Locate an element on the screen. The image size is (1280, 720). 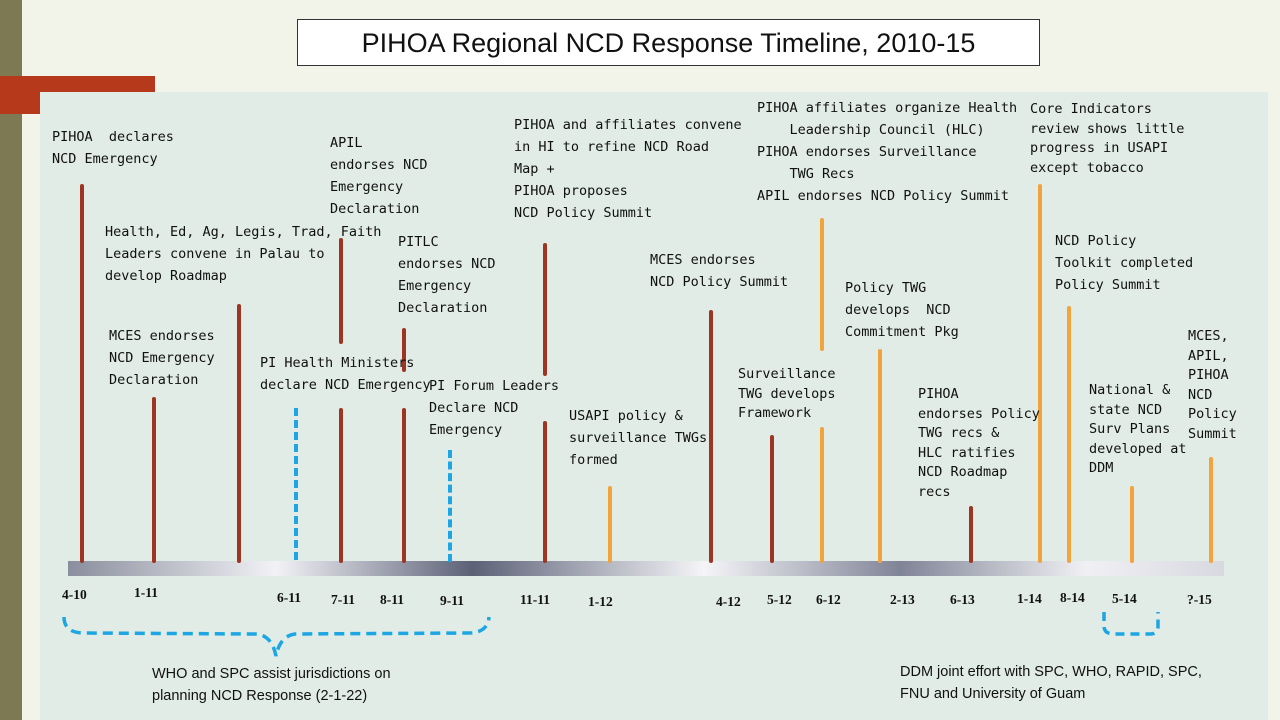
date-label: 8-14 is located at coordinates (1072, 597).